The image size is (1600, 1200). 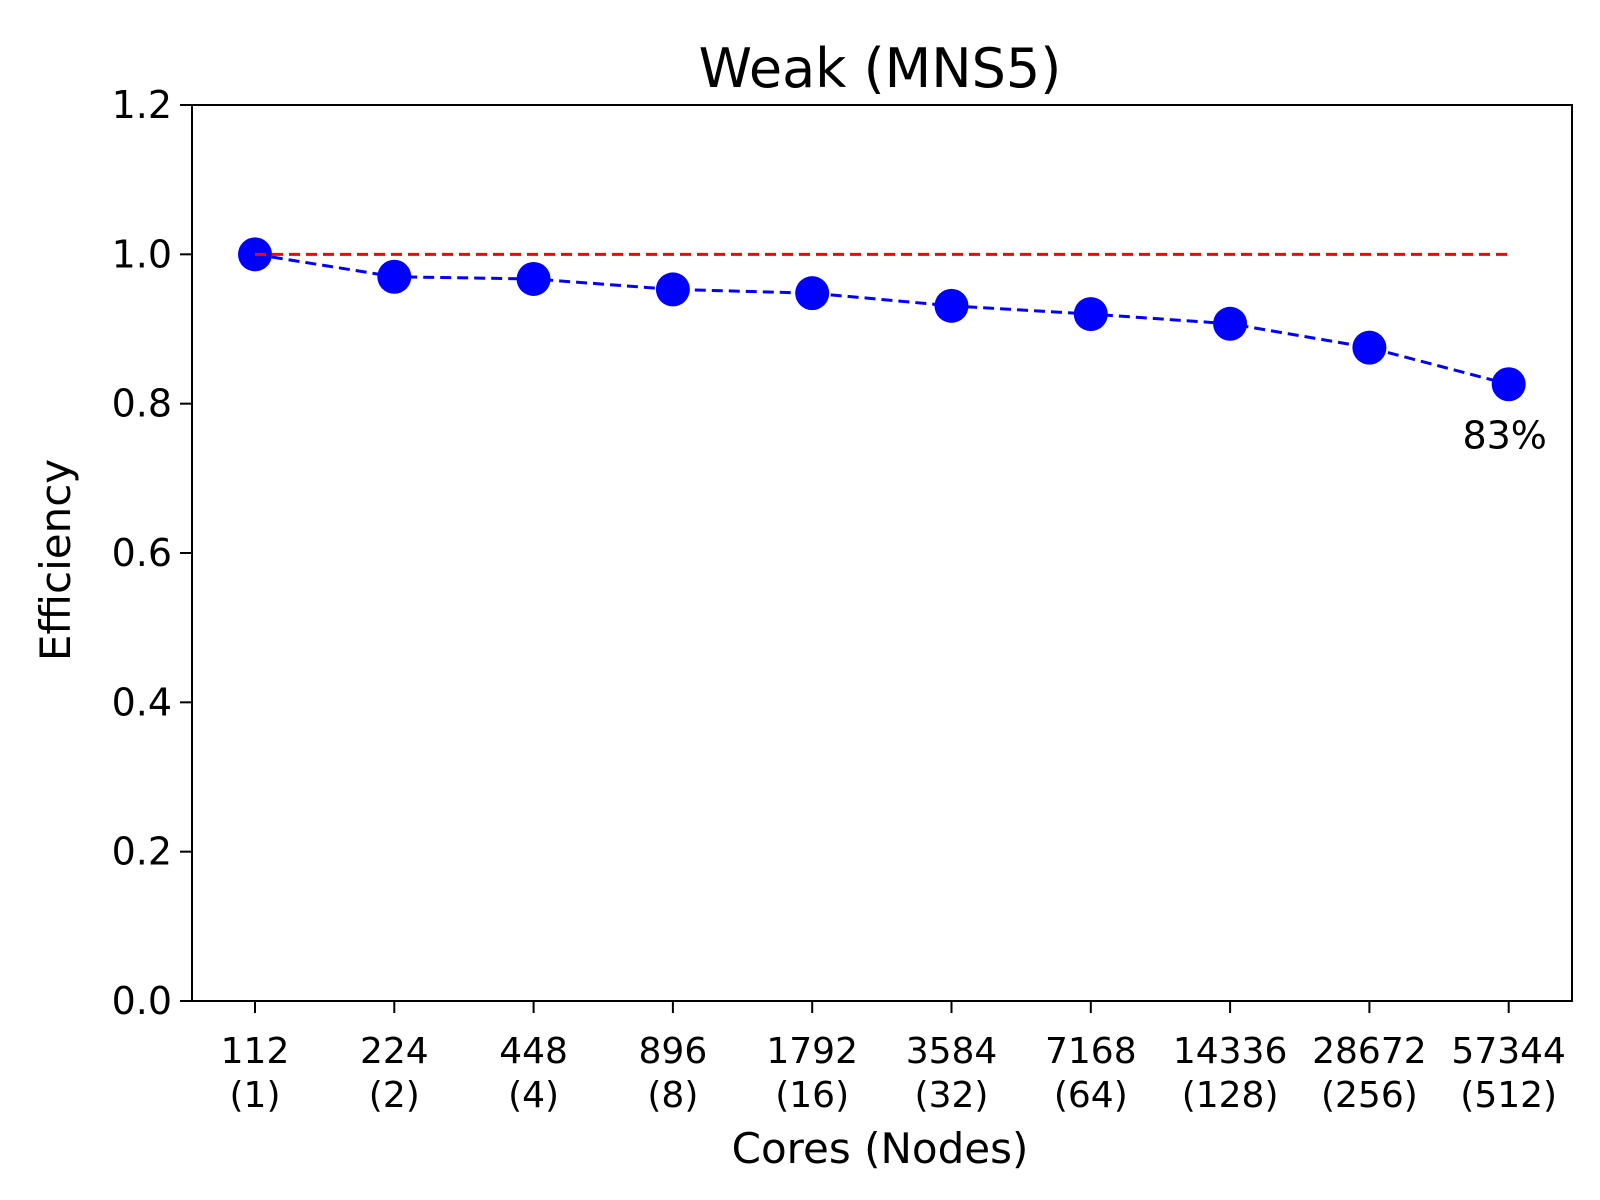 I want to click on y-tick-label: 0.2, so click(x=142, y=852).